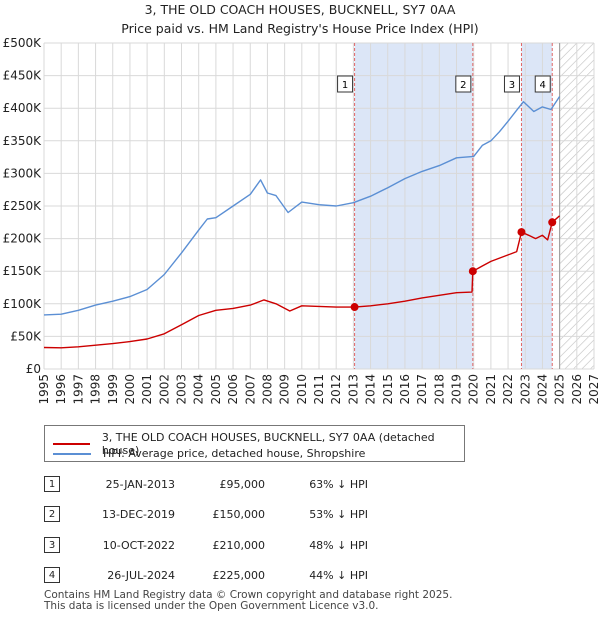  Describe the element at coordinates (560, 389) in the screenshot. I see `x-tick-label: 2025` at that location.